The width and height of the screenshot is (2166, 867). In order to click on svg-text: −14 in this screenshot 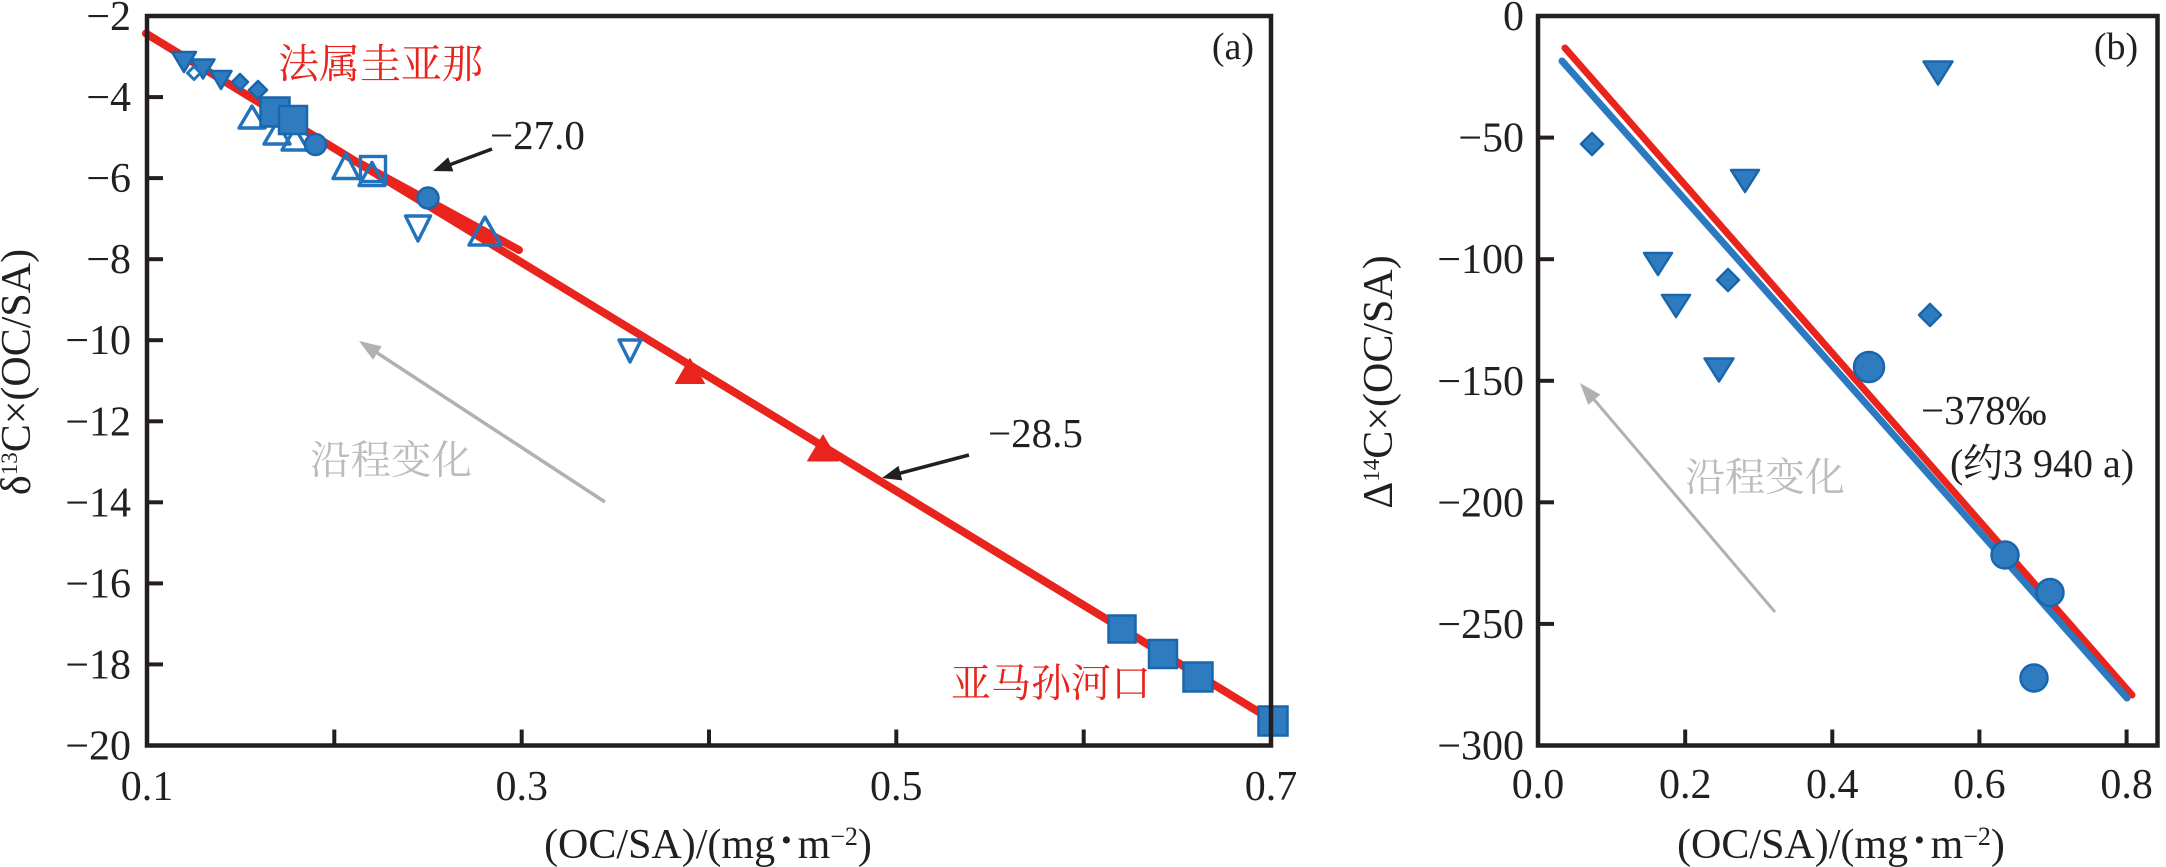, I will do `click(98, 503)`.